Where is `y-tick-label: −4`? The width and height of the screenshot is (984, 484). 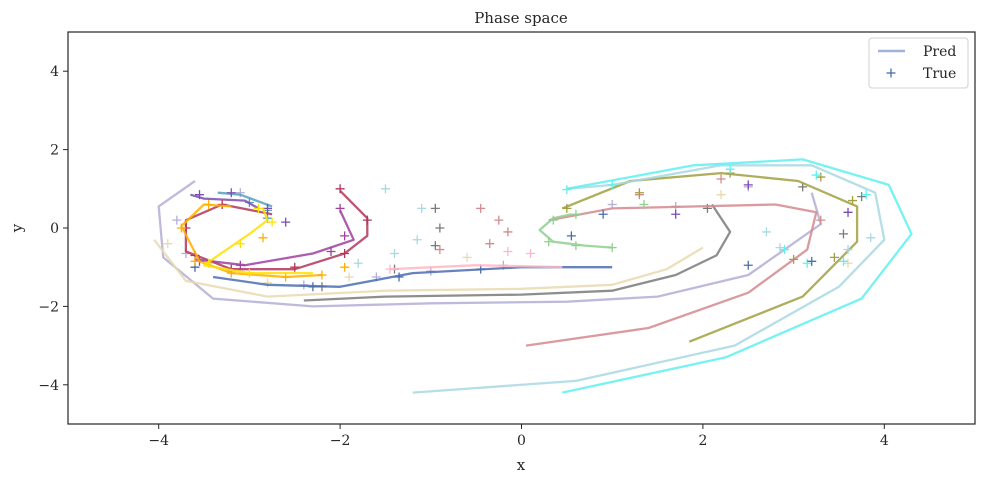 y-tick-label: −4 is located at coordinates (48, 386).